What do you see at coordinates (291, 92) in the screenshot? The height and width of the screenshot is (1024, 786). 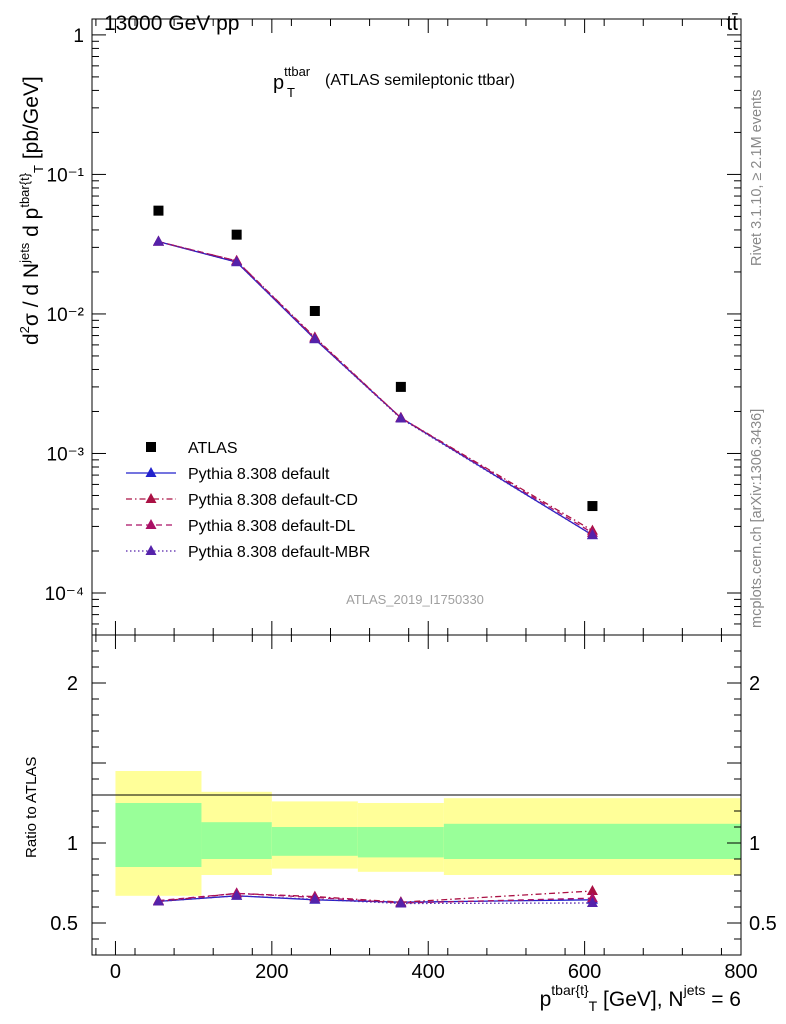 I see `title-subscript: T` at bounding box center [291, 92].